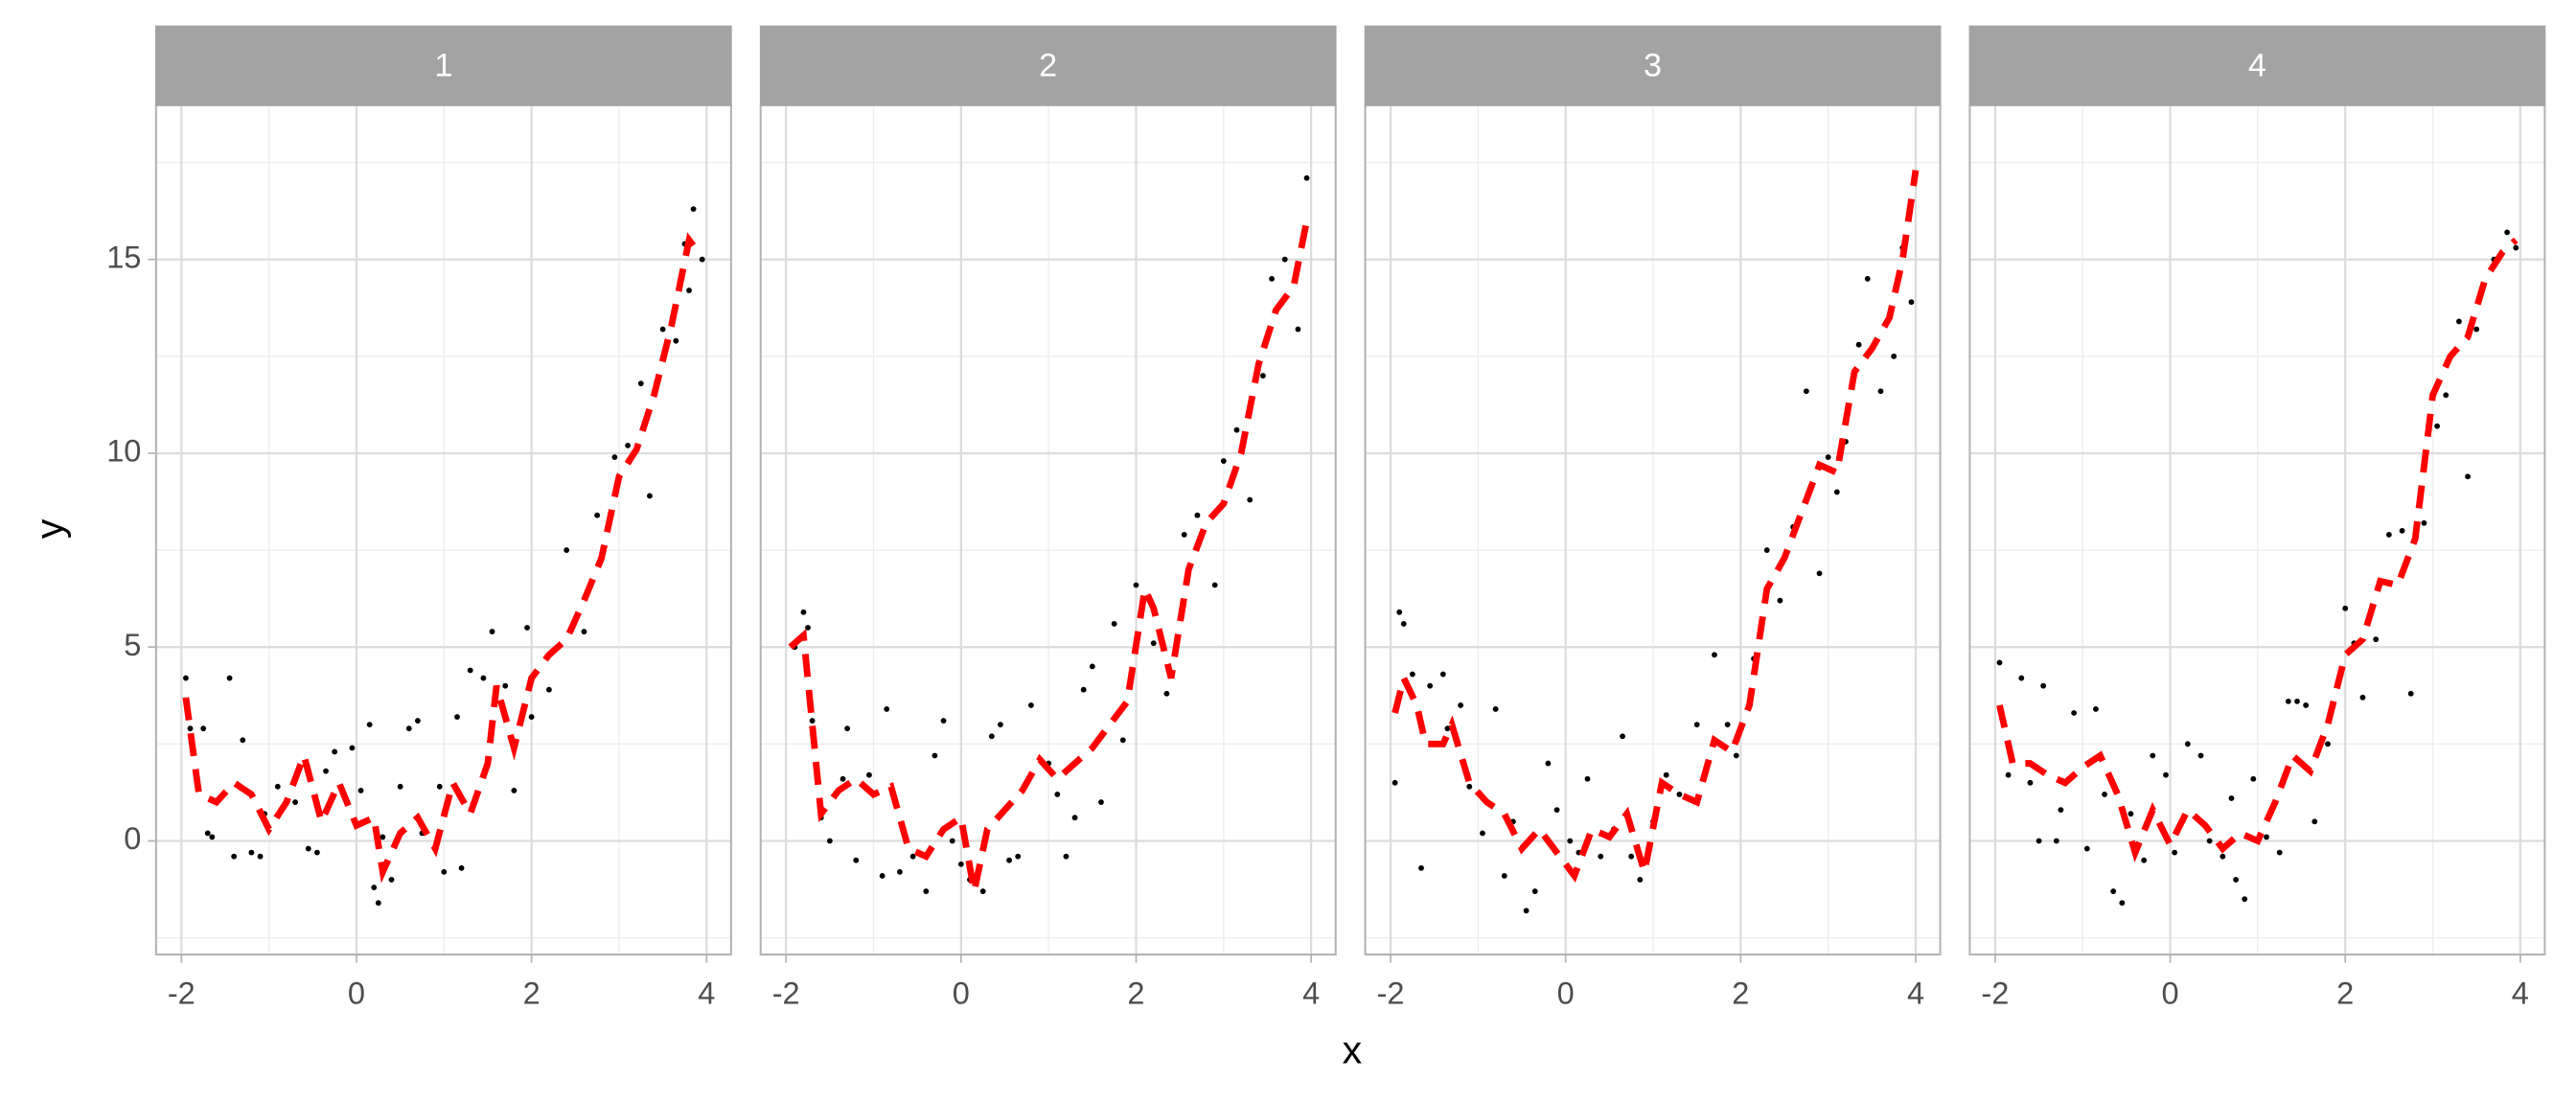 The width and height of the screenshot is (2576, 1104). What do you see at coordinates (182, 993) in the screenshot?
I see `x-tick-label: -2` at bounding box center [182, 993].